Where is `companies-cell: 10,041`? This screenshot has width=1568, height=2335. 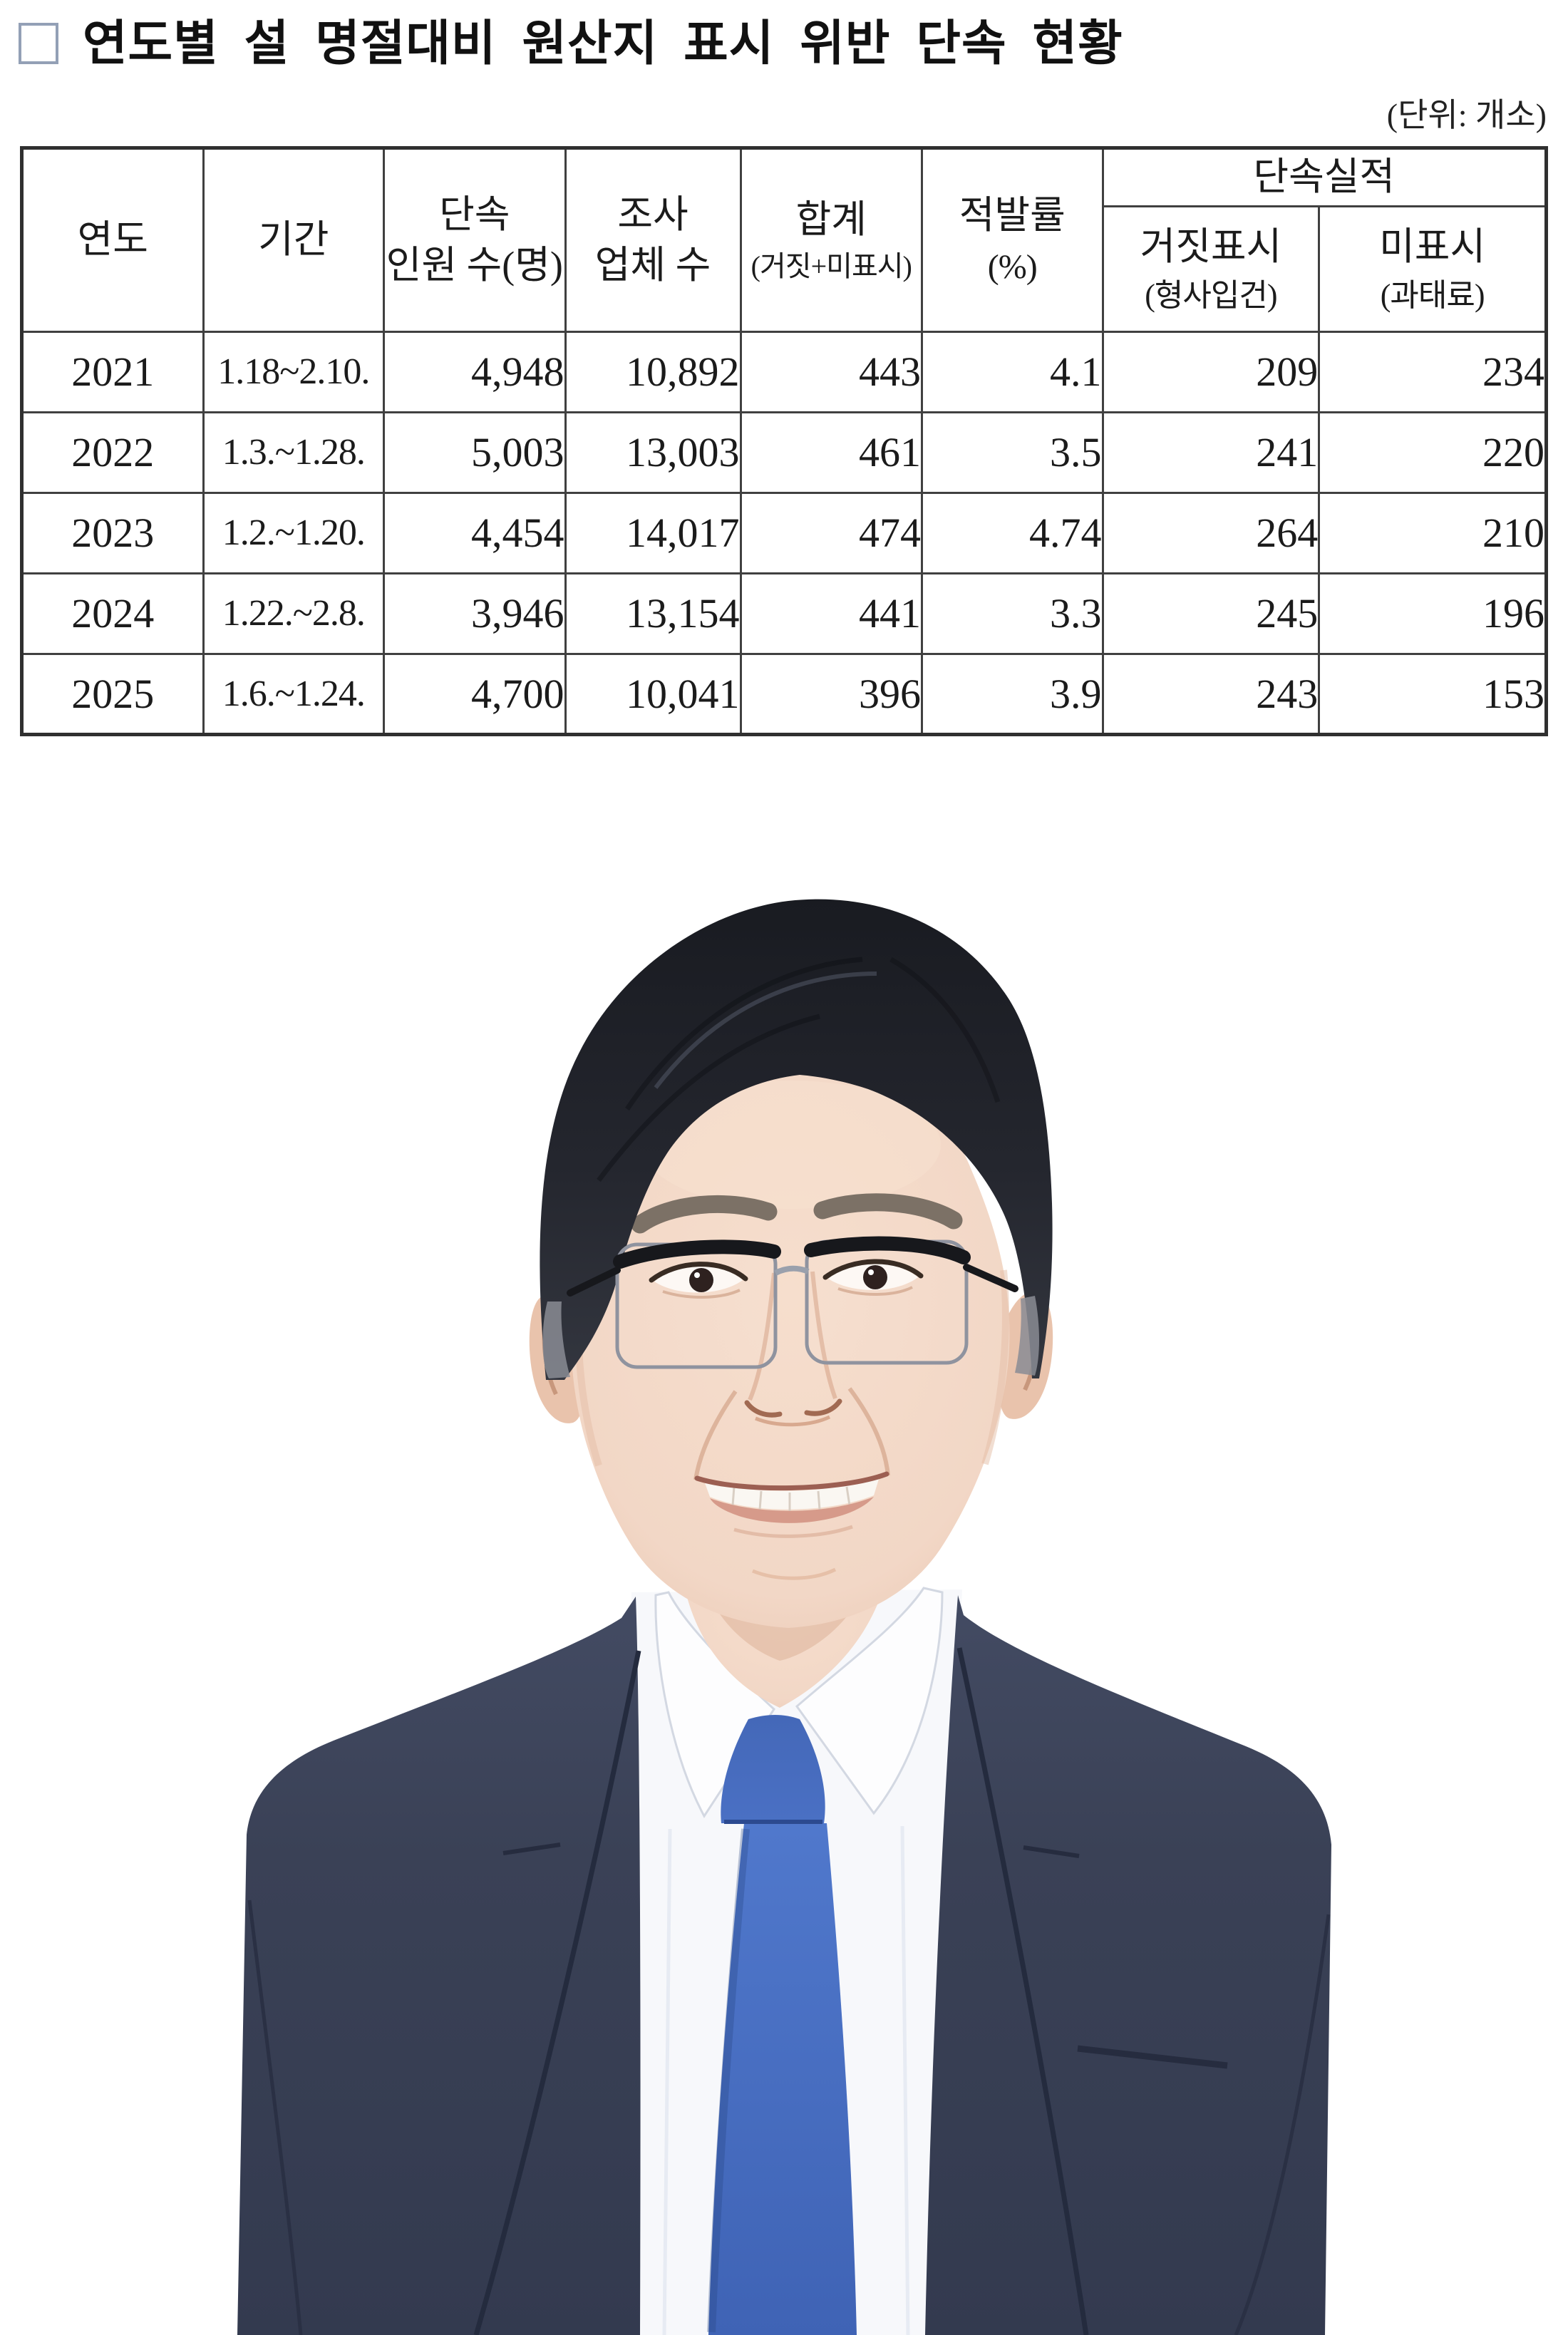
companies-cell: 10,041 is located at coordinates (653, 694).